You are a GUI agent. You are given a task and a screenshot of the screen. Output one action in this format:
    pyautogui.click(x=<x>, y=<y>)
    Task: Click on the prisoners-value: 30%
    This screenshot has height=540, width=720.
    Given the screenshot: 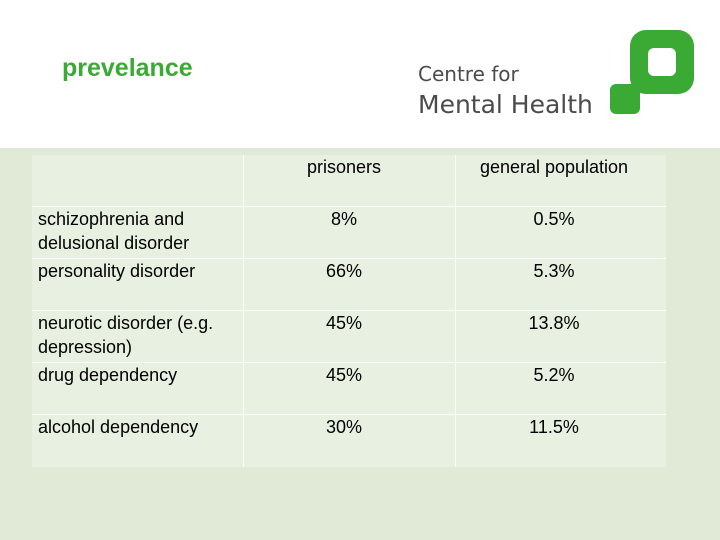 What is the action you would take?
    pyautogui.click(x=344, y=427)
    